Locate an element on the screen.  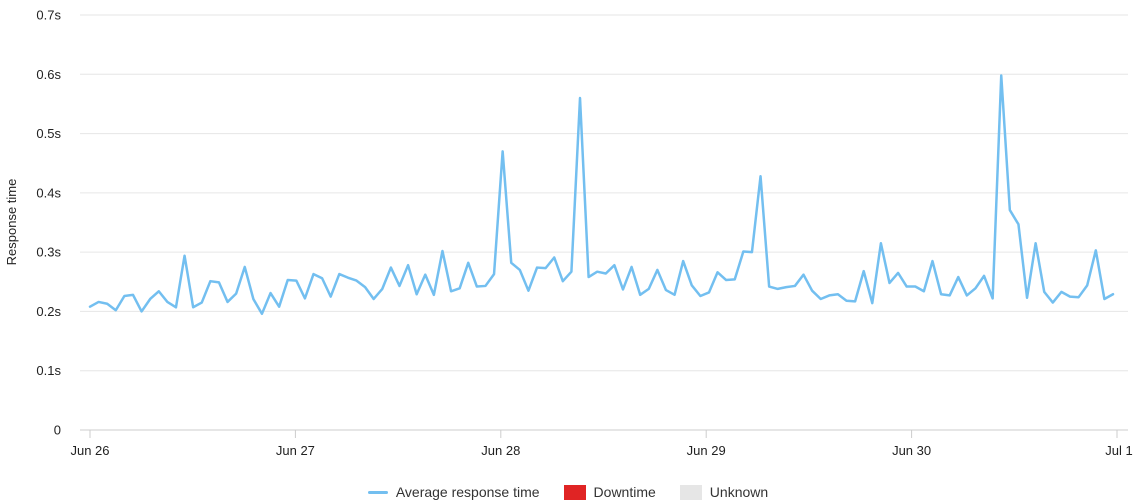
y-tick-label: 0 is located at coordinates (57, 430).